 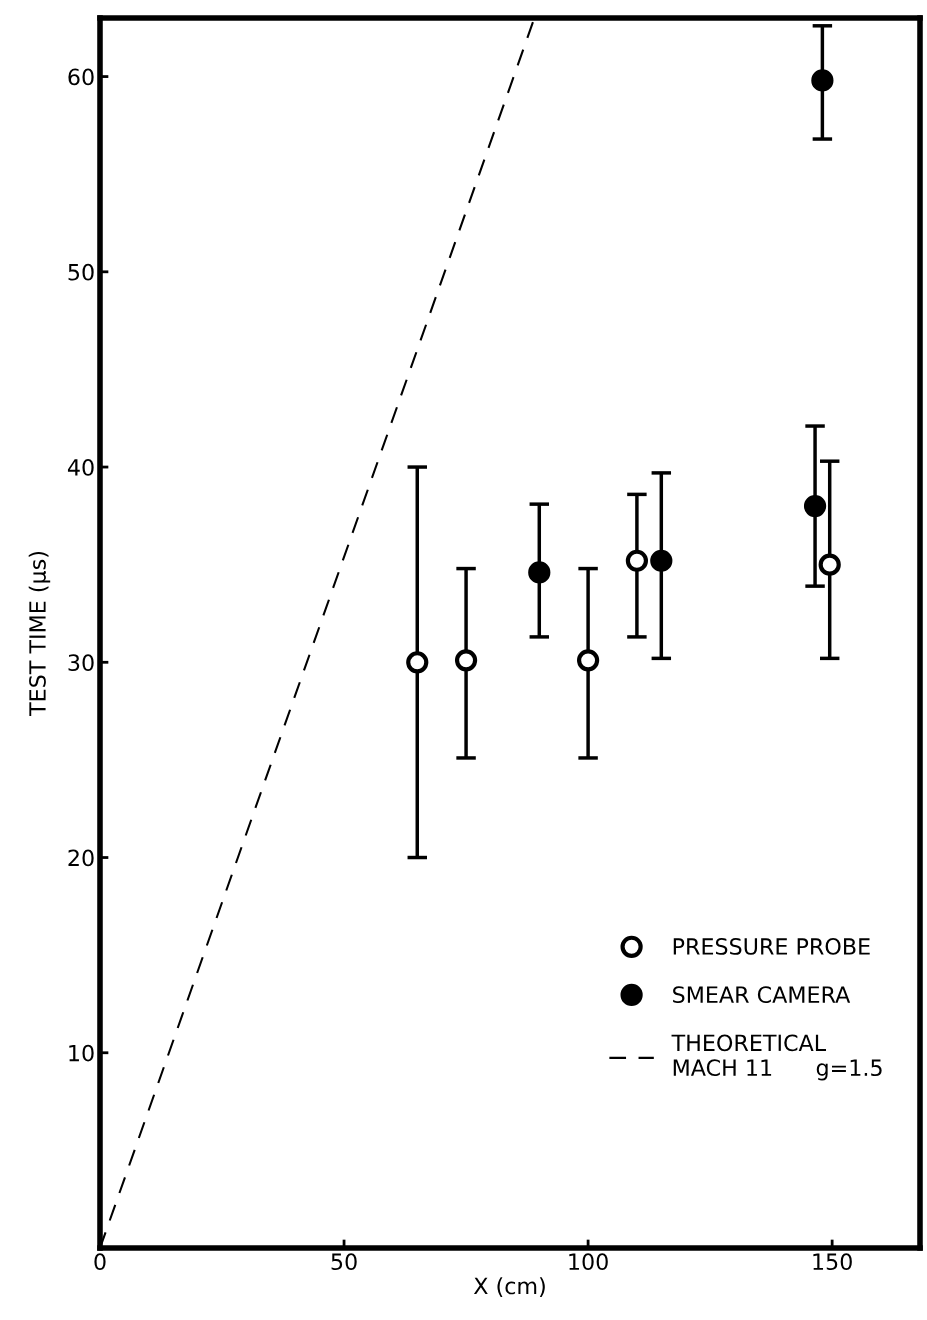 I want to click on x-axis-title: X (cm), so click(x=509, y=1287).